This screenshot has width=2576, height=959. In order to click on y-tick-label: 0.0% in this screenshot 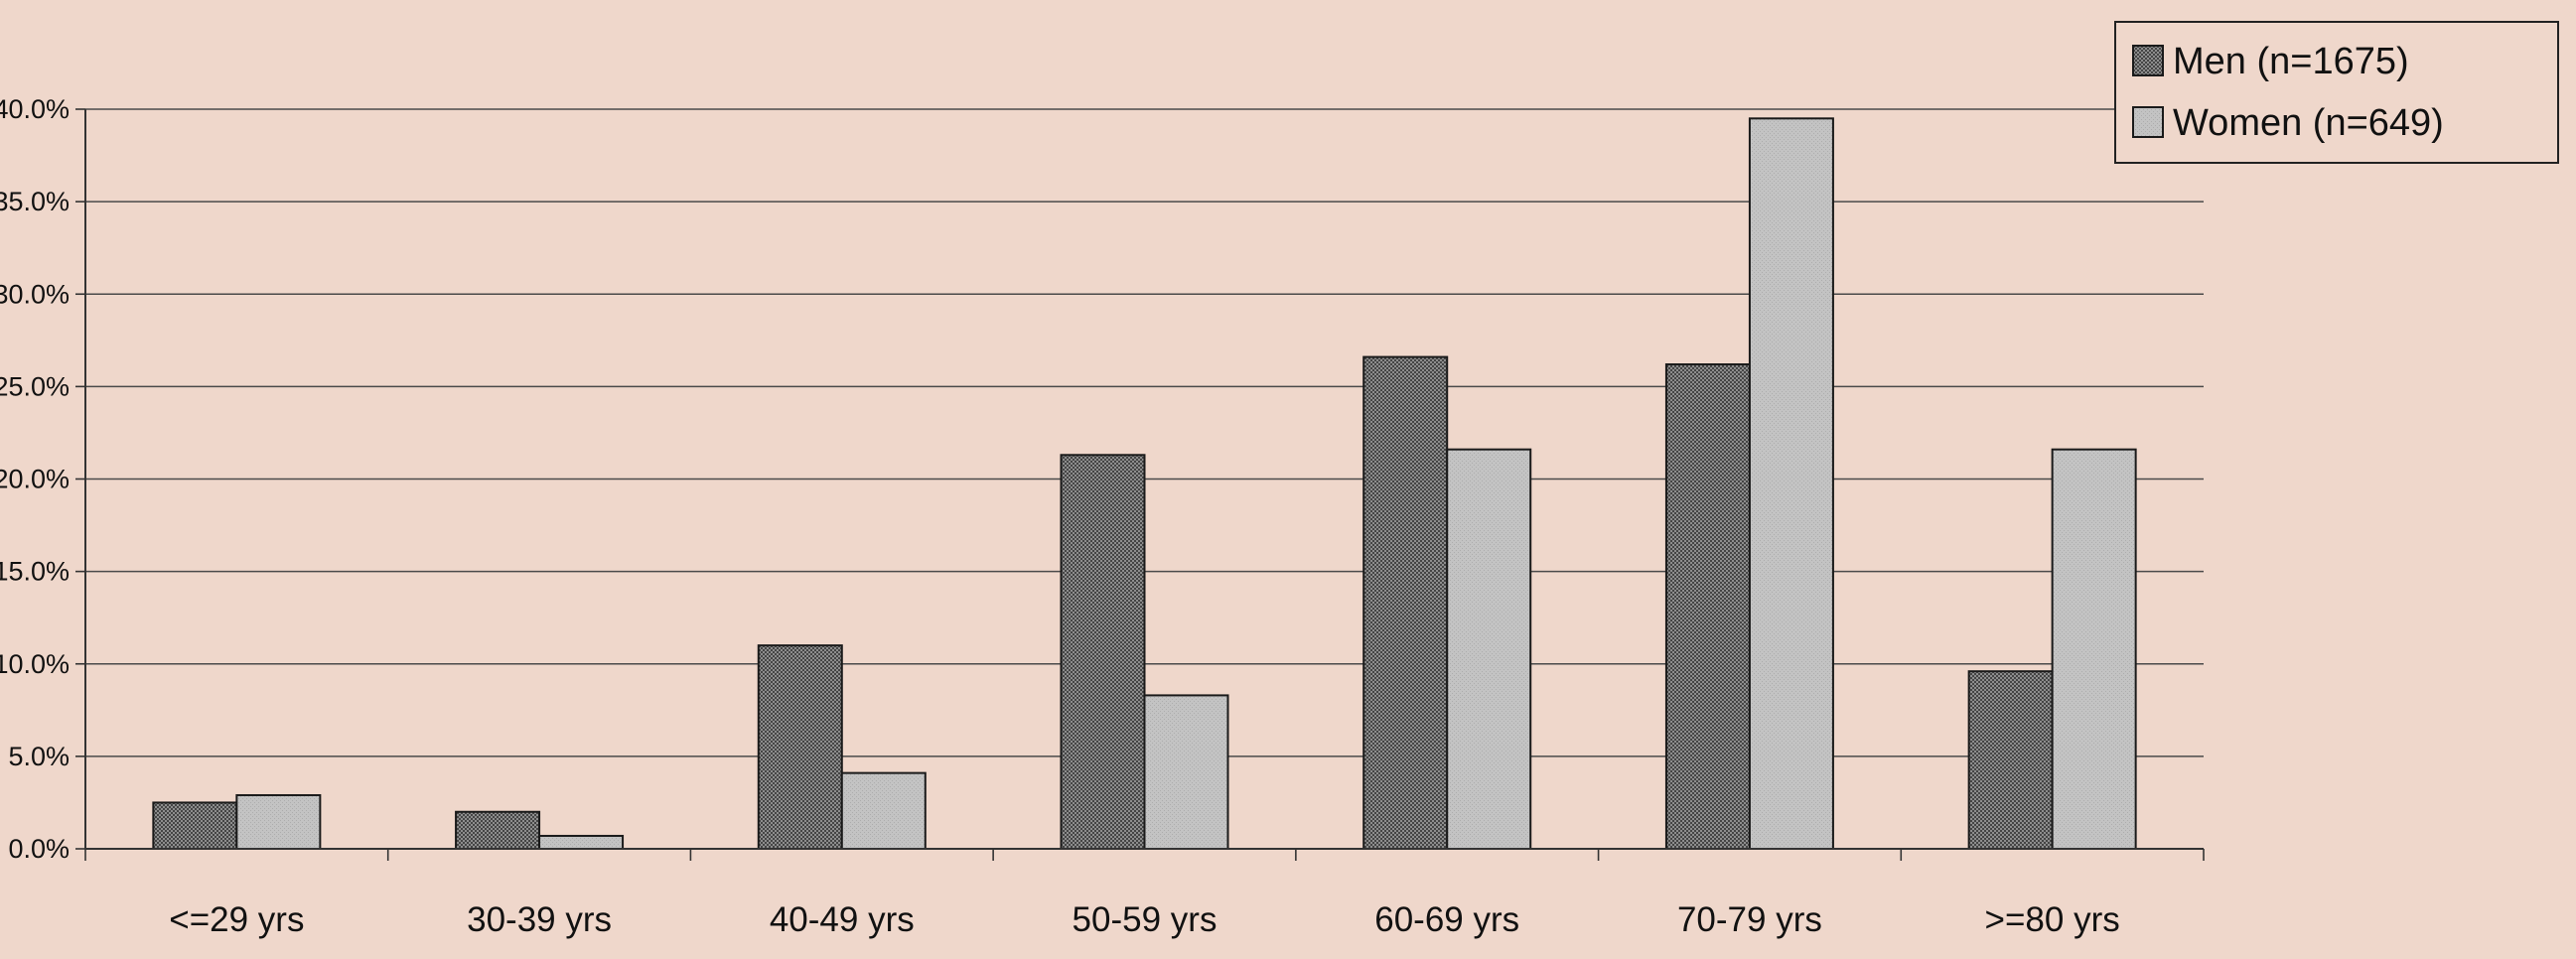, I will do `click(39, 849)`.